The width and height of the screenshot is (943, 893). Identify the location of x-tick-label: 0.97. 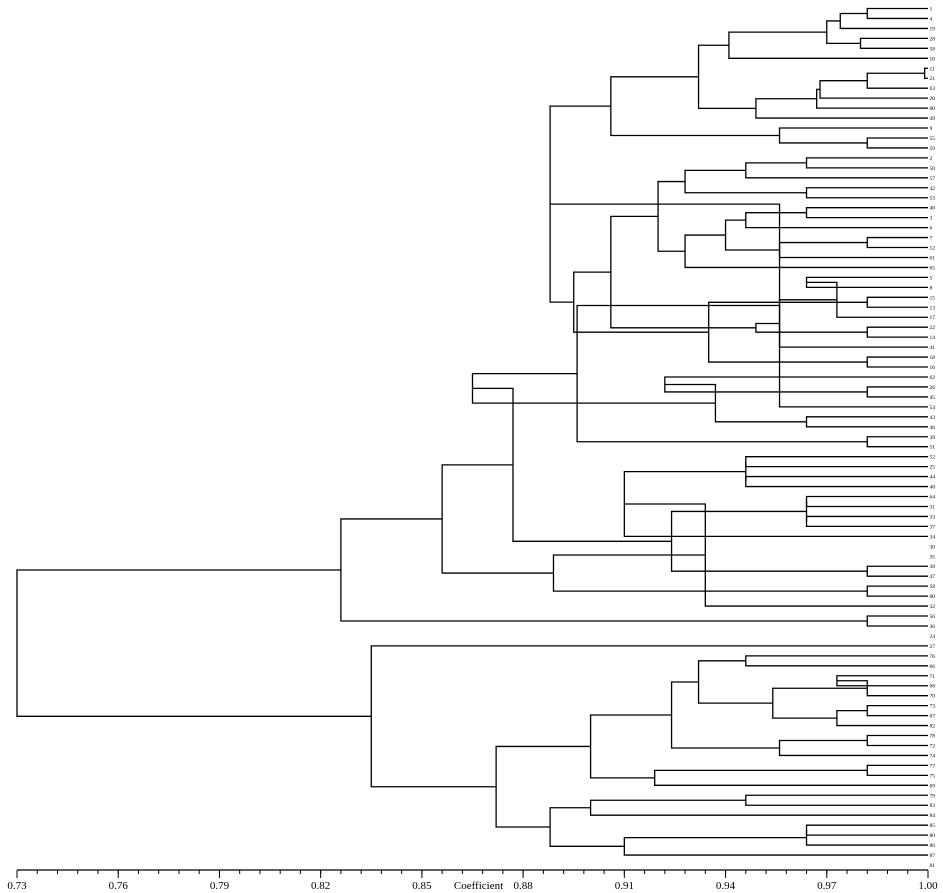
(827, 886).